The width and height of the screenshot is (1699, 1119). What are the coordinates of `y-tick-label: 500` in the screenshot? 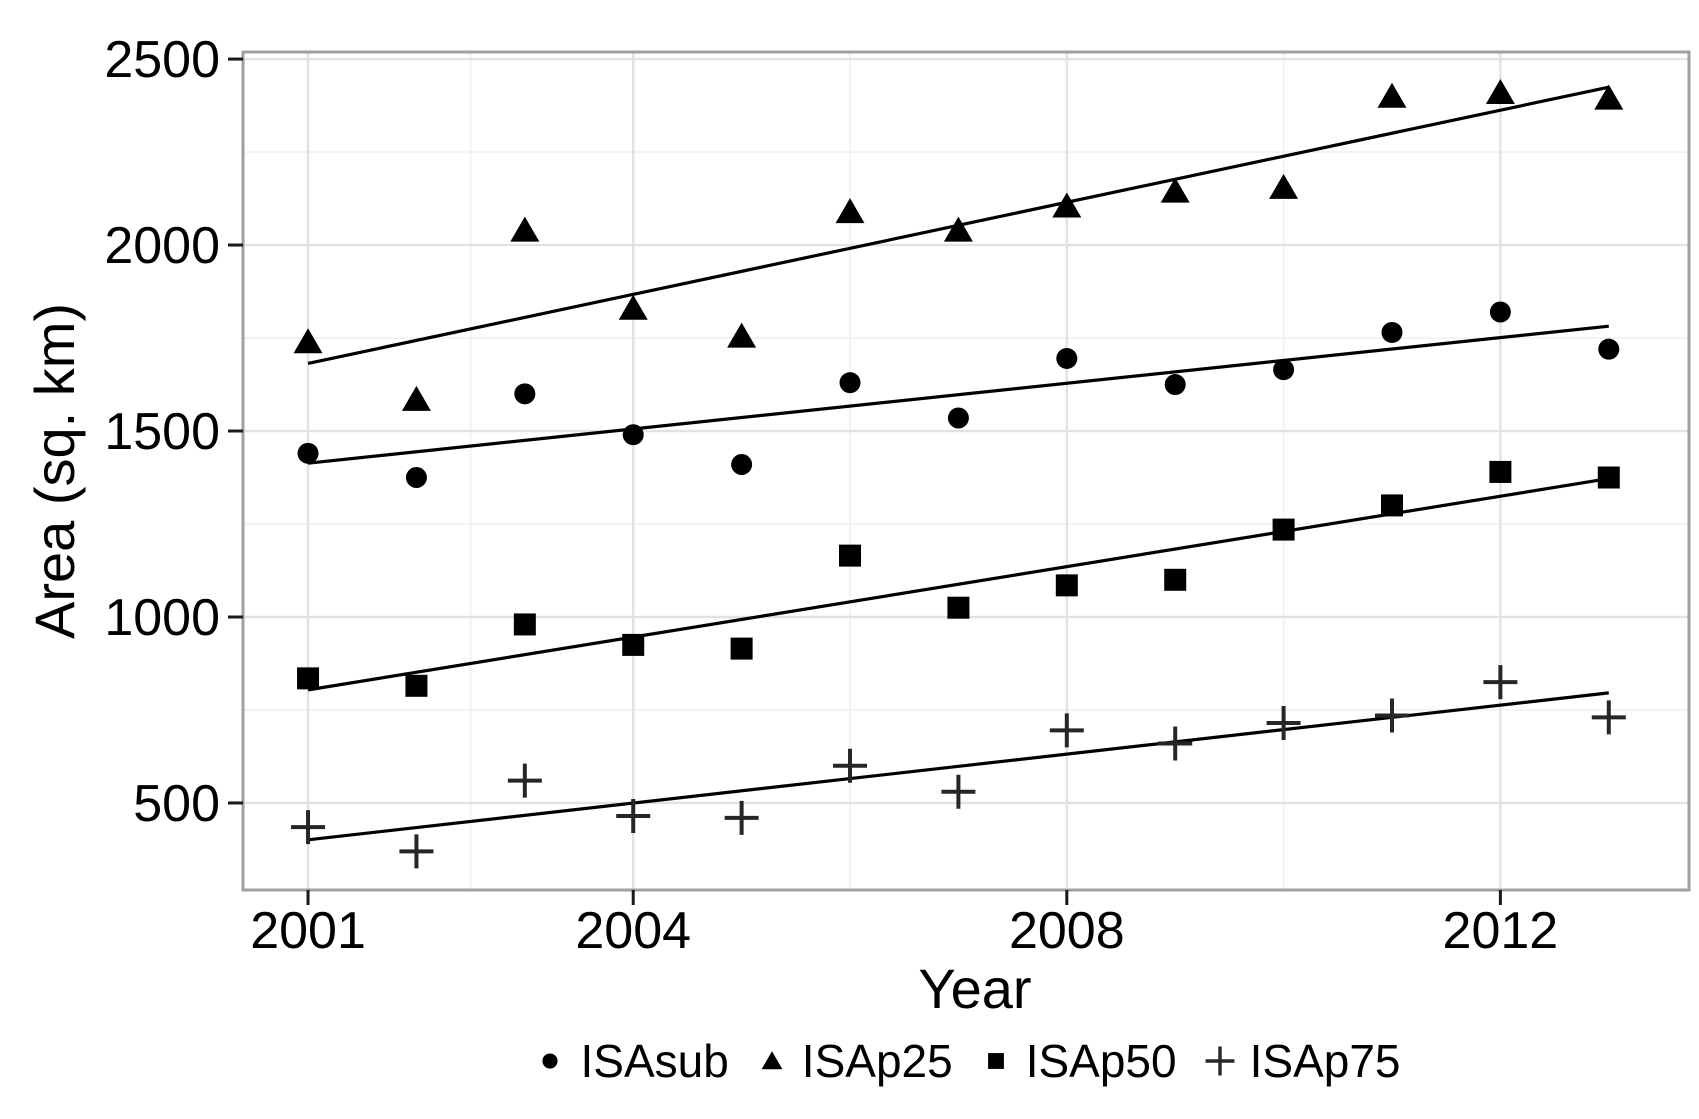 It's located at (176, 804).